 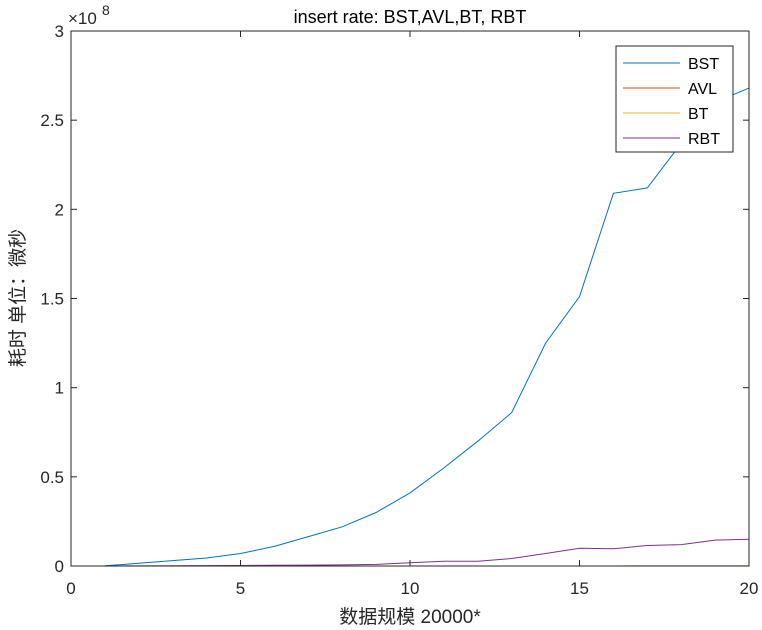 What do you see at coordinates (410, 588) in the screenshot?
I see `x-tick-label: 10` at bounding box center [410, 588].